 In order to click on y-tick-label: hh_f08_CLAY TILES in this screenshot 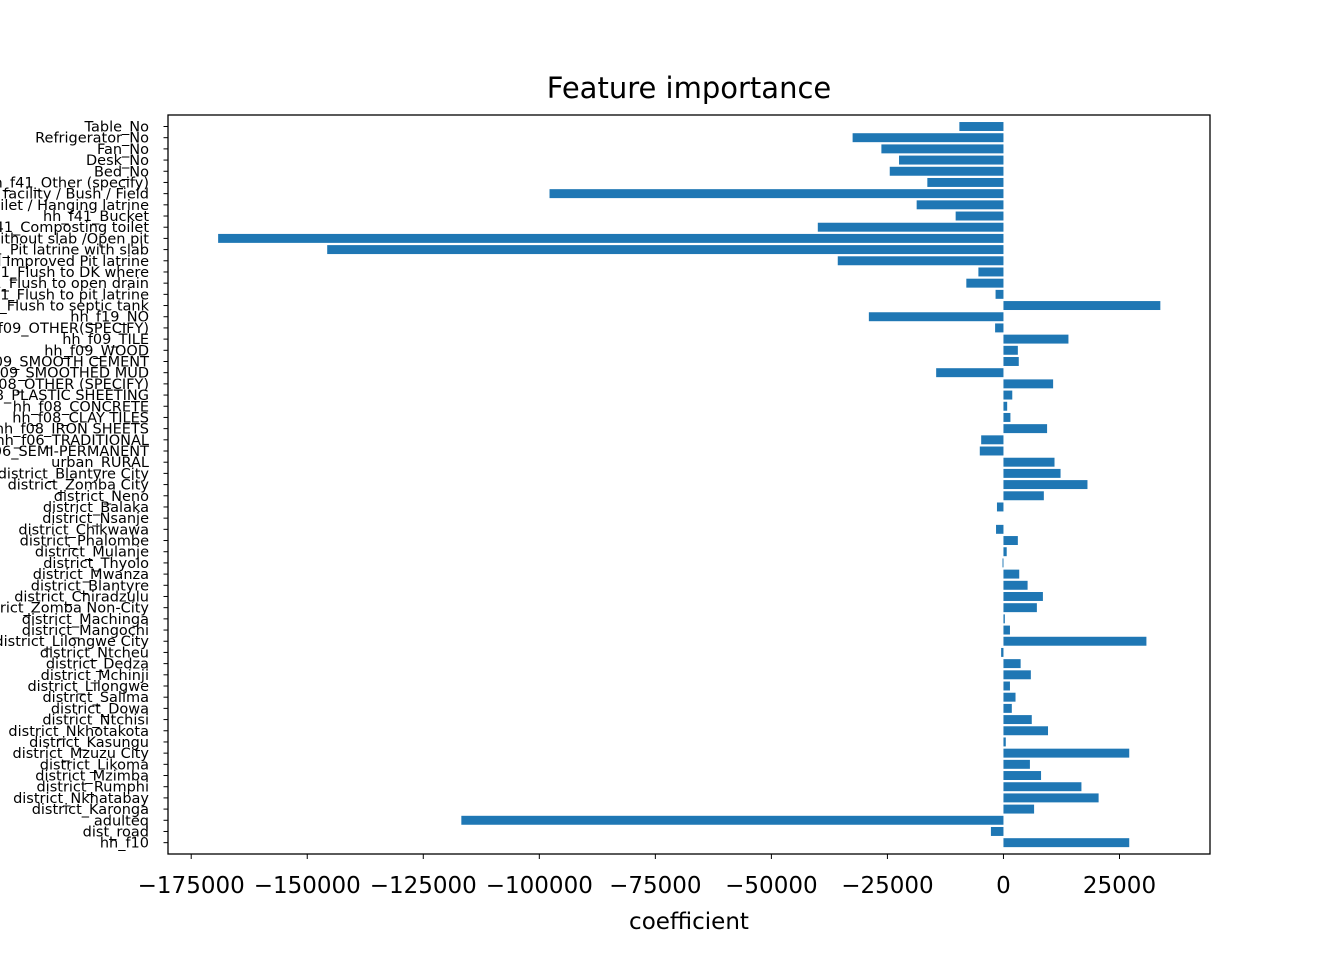, I will do `click(80, 418)`.